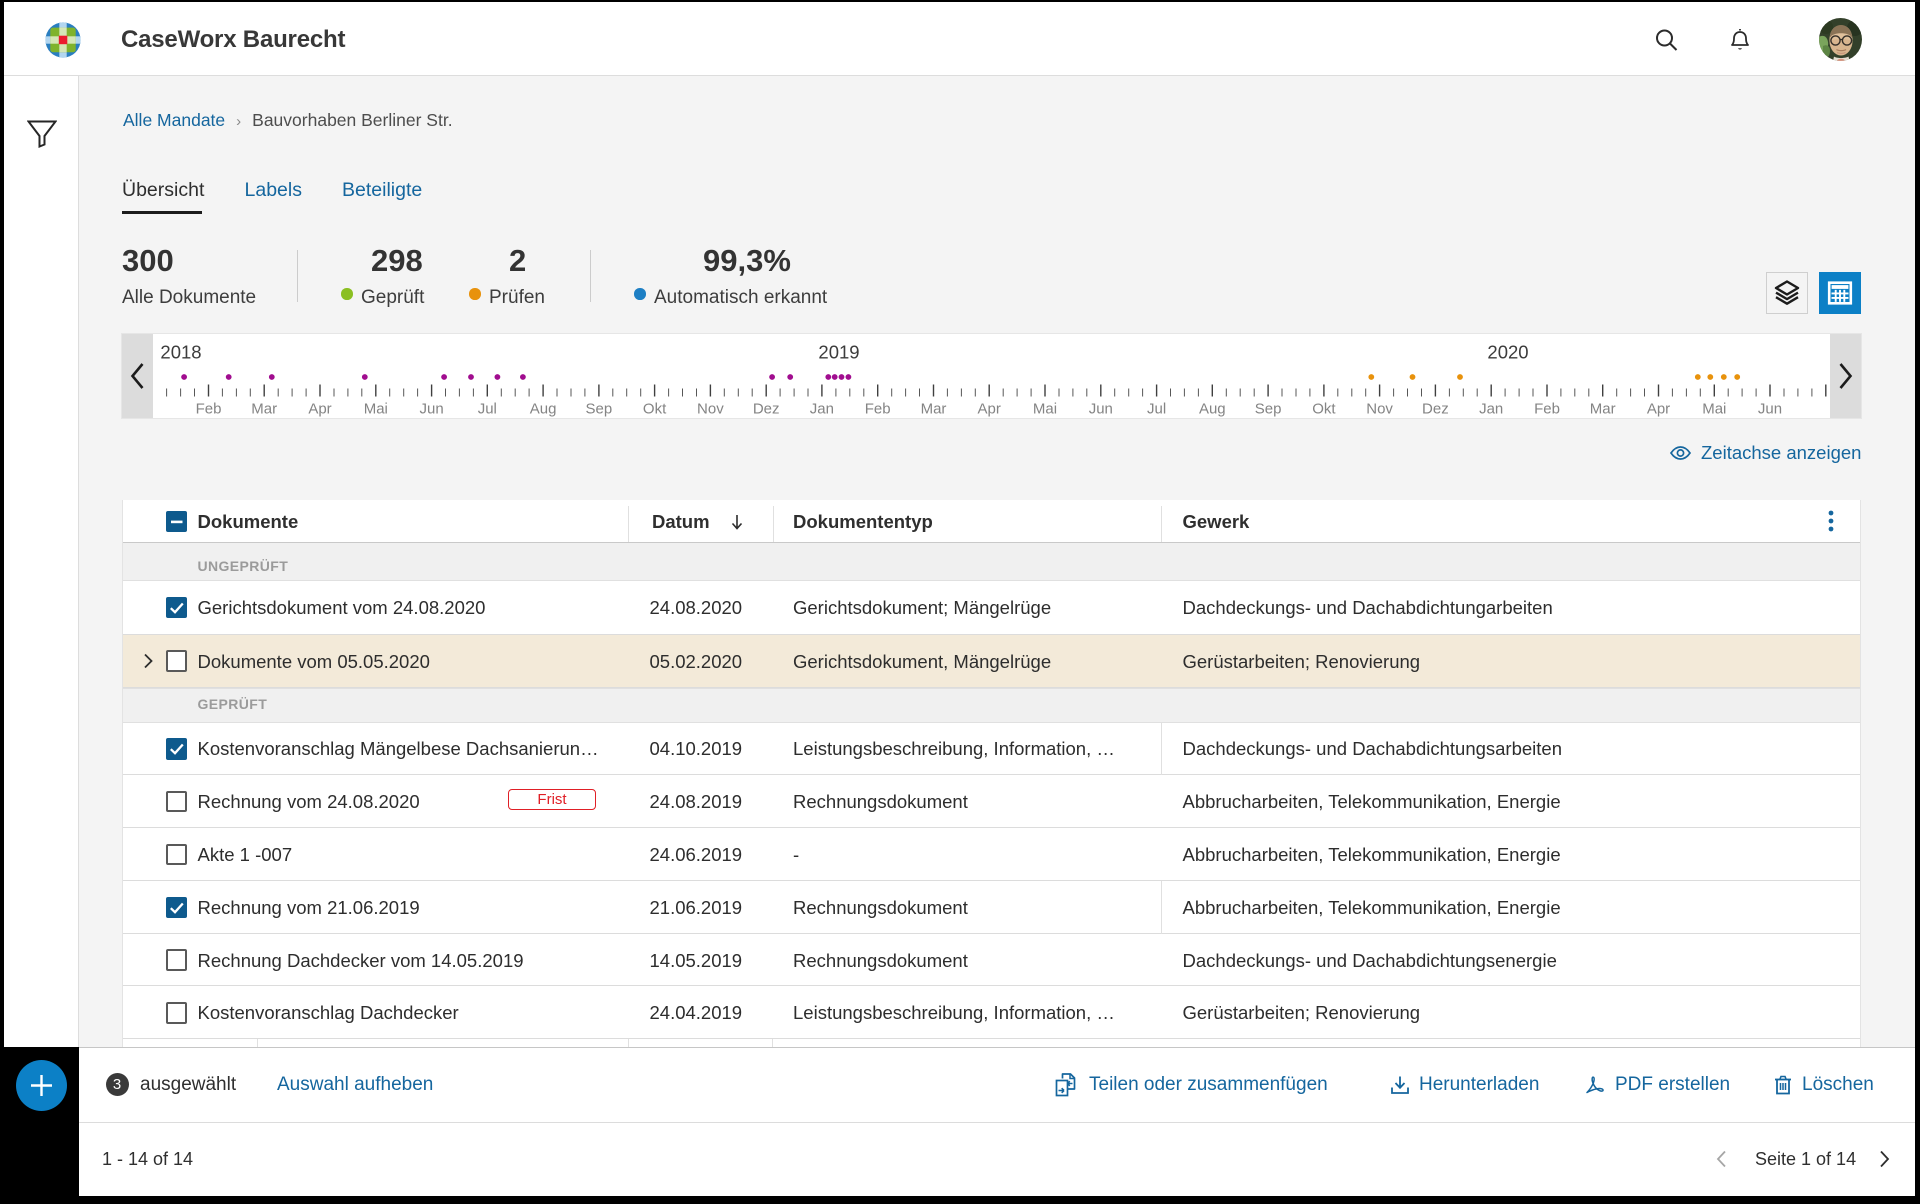 The image size is (1920, 1204). Describe the element at coordinates (838, 352) in the screenshot. I see `svg-text: 2019` at that location.